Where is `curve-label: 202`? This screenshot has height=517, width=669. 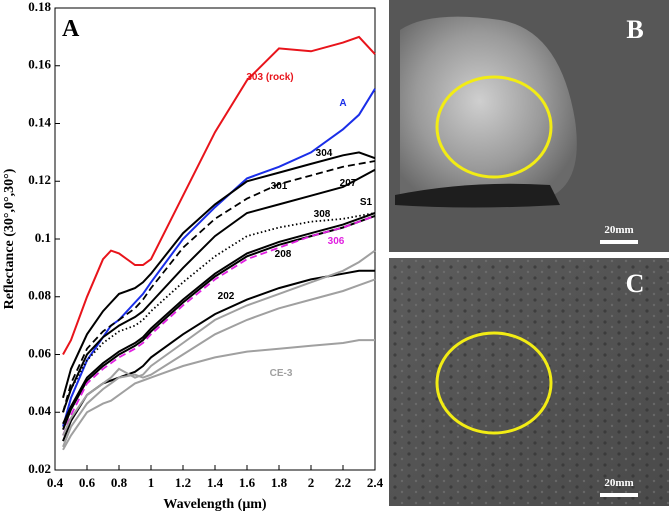
curve-label: 202 is located at coordinates (226, 296).